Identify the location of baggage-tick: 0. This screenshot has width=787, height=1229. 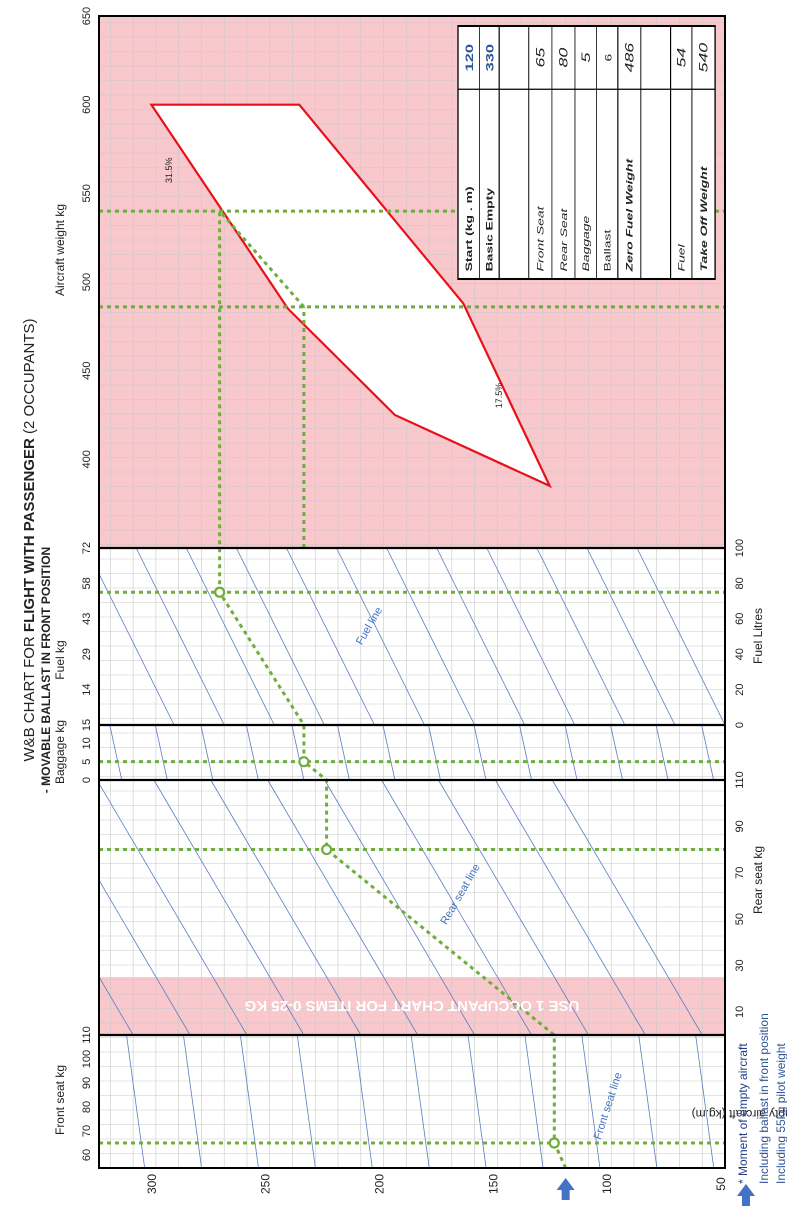
(87, 780).